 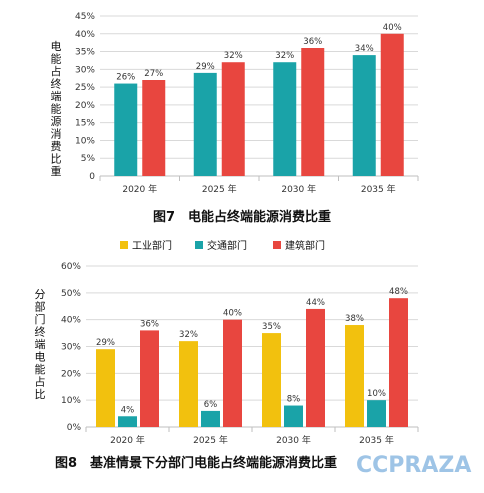 I want to click on chart2-data-label: 10%, so click(x=376, y=394).